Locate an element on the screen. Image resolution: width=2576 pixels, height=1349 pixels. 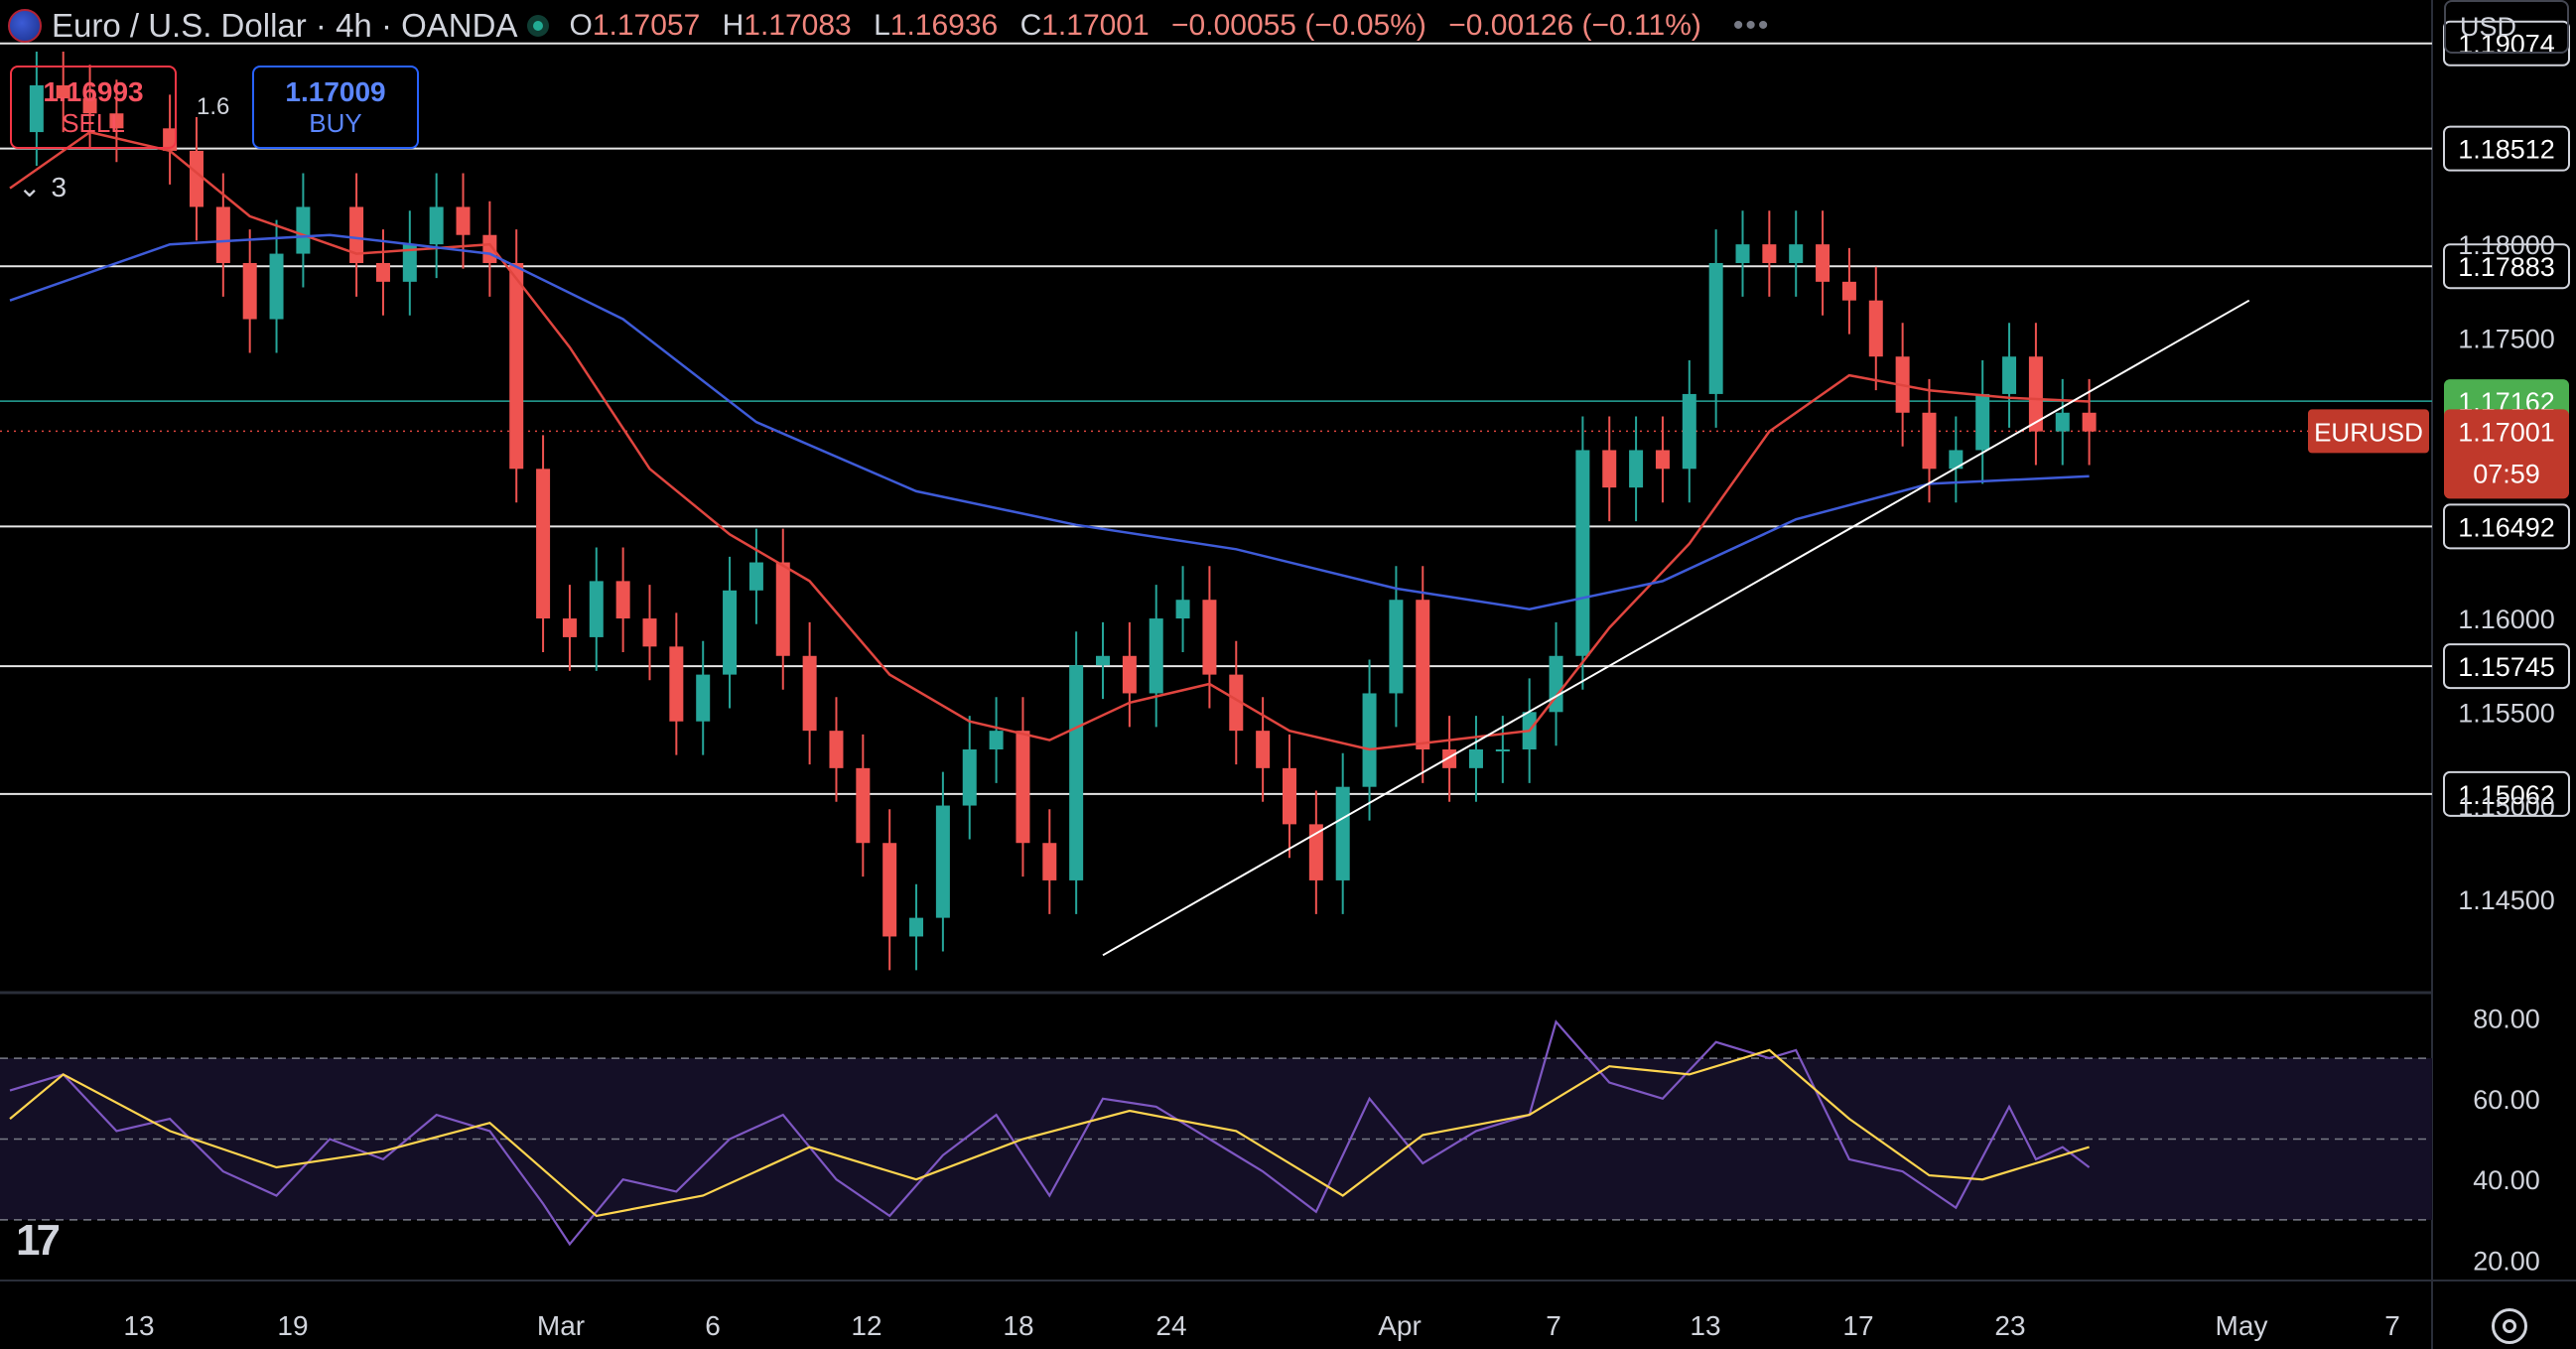
sell-button: 1.16993 SELL is located at coordinates (93, 107).